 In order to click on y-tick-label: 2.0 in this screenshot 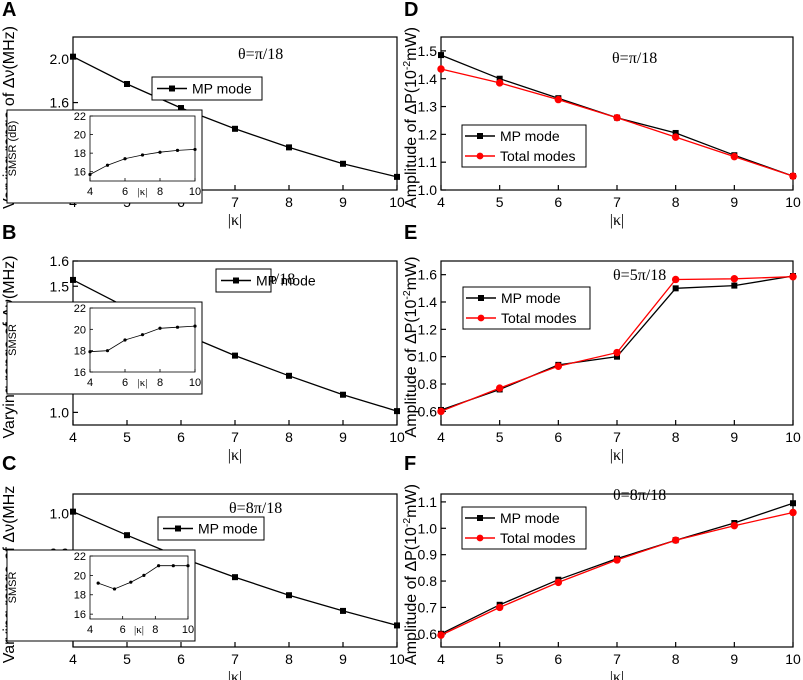, I will do `click(60, 59)`.